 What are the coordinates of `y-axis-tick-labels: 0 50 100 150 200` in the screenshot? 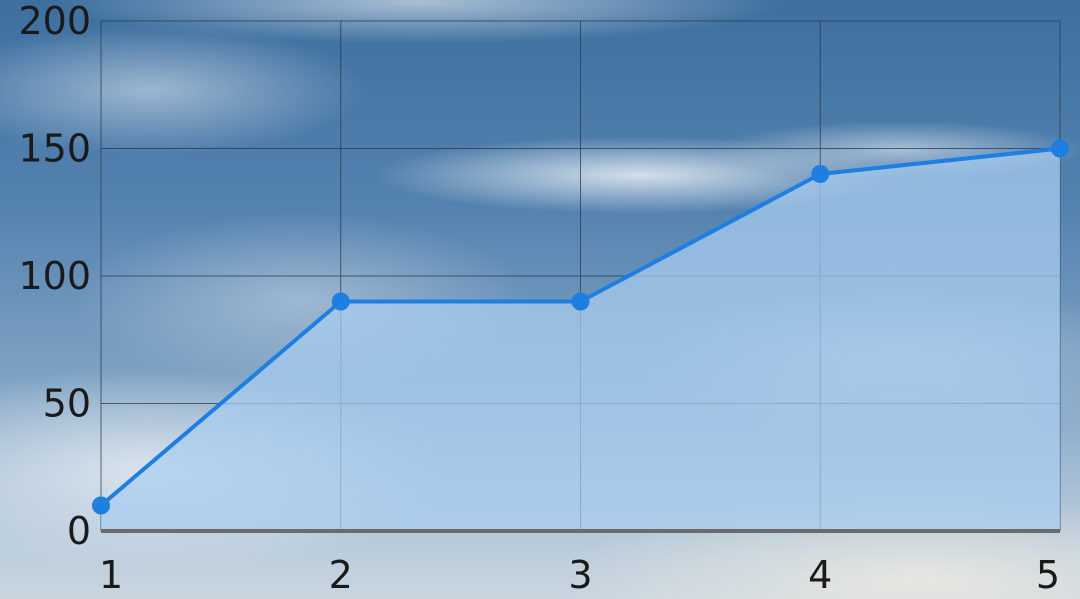 It's located at (54, 276).